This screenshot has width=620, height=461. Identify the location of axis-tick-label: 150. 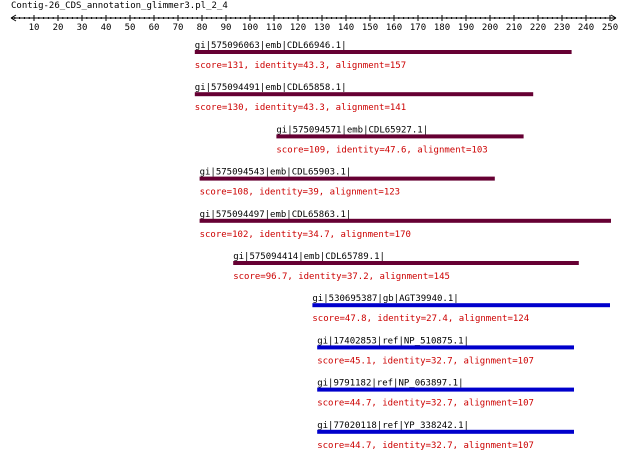
(370, 28).